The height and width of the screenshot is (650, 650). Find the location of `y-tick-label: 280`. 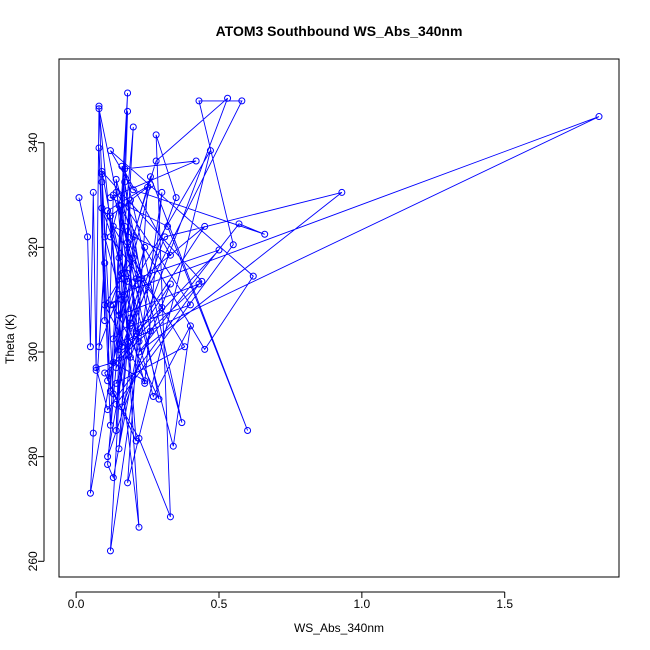

y-tick-label: 280 is located at coordinates (33, 456).